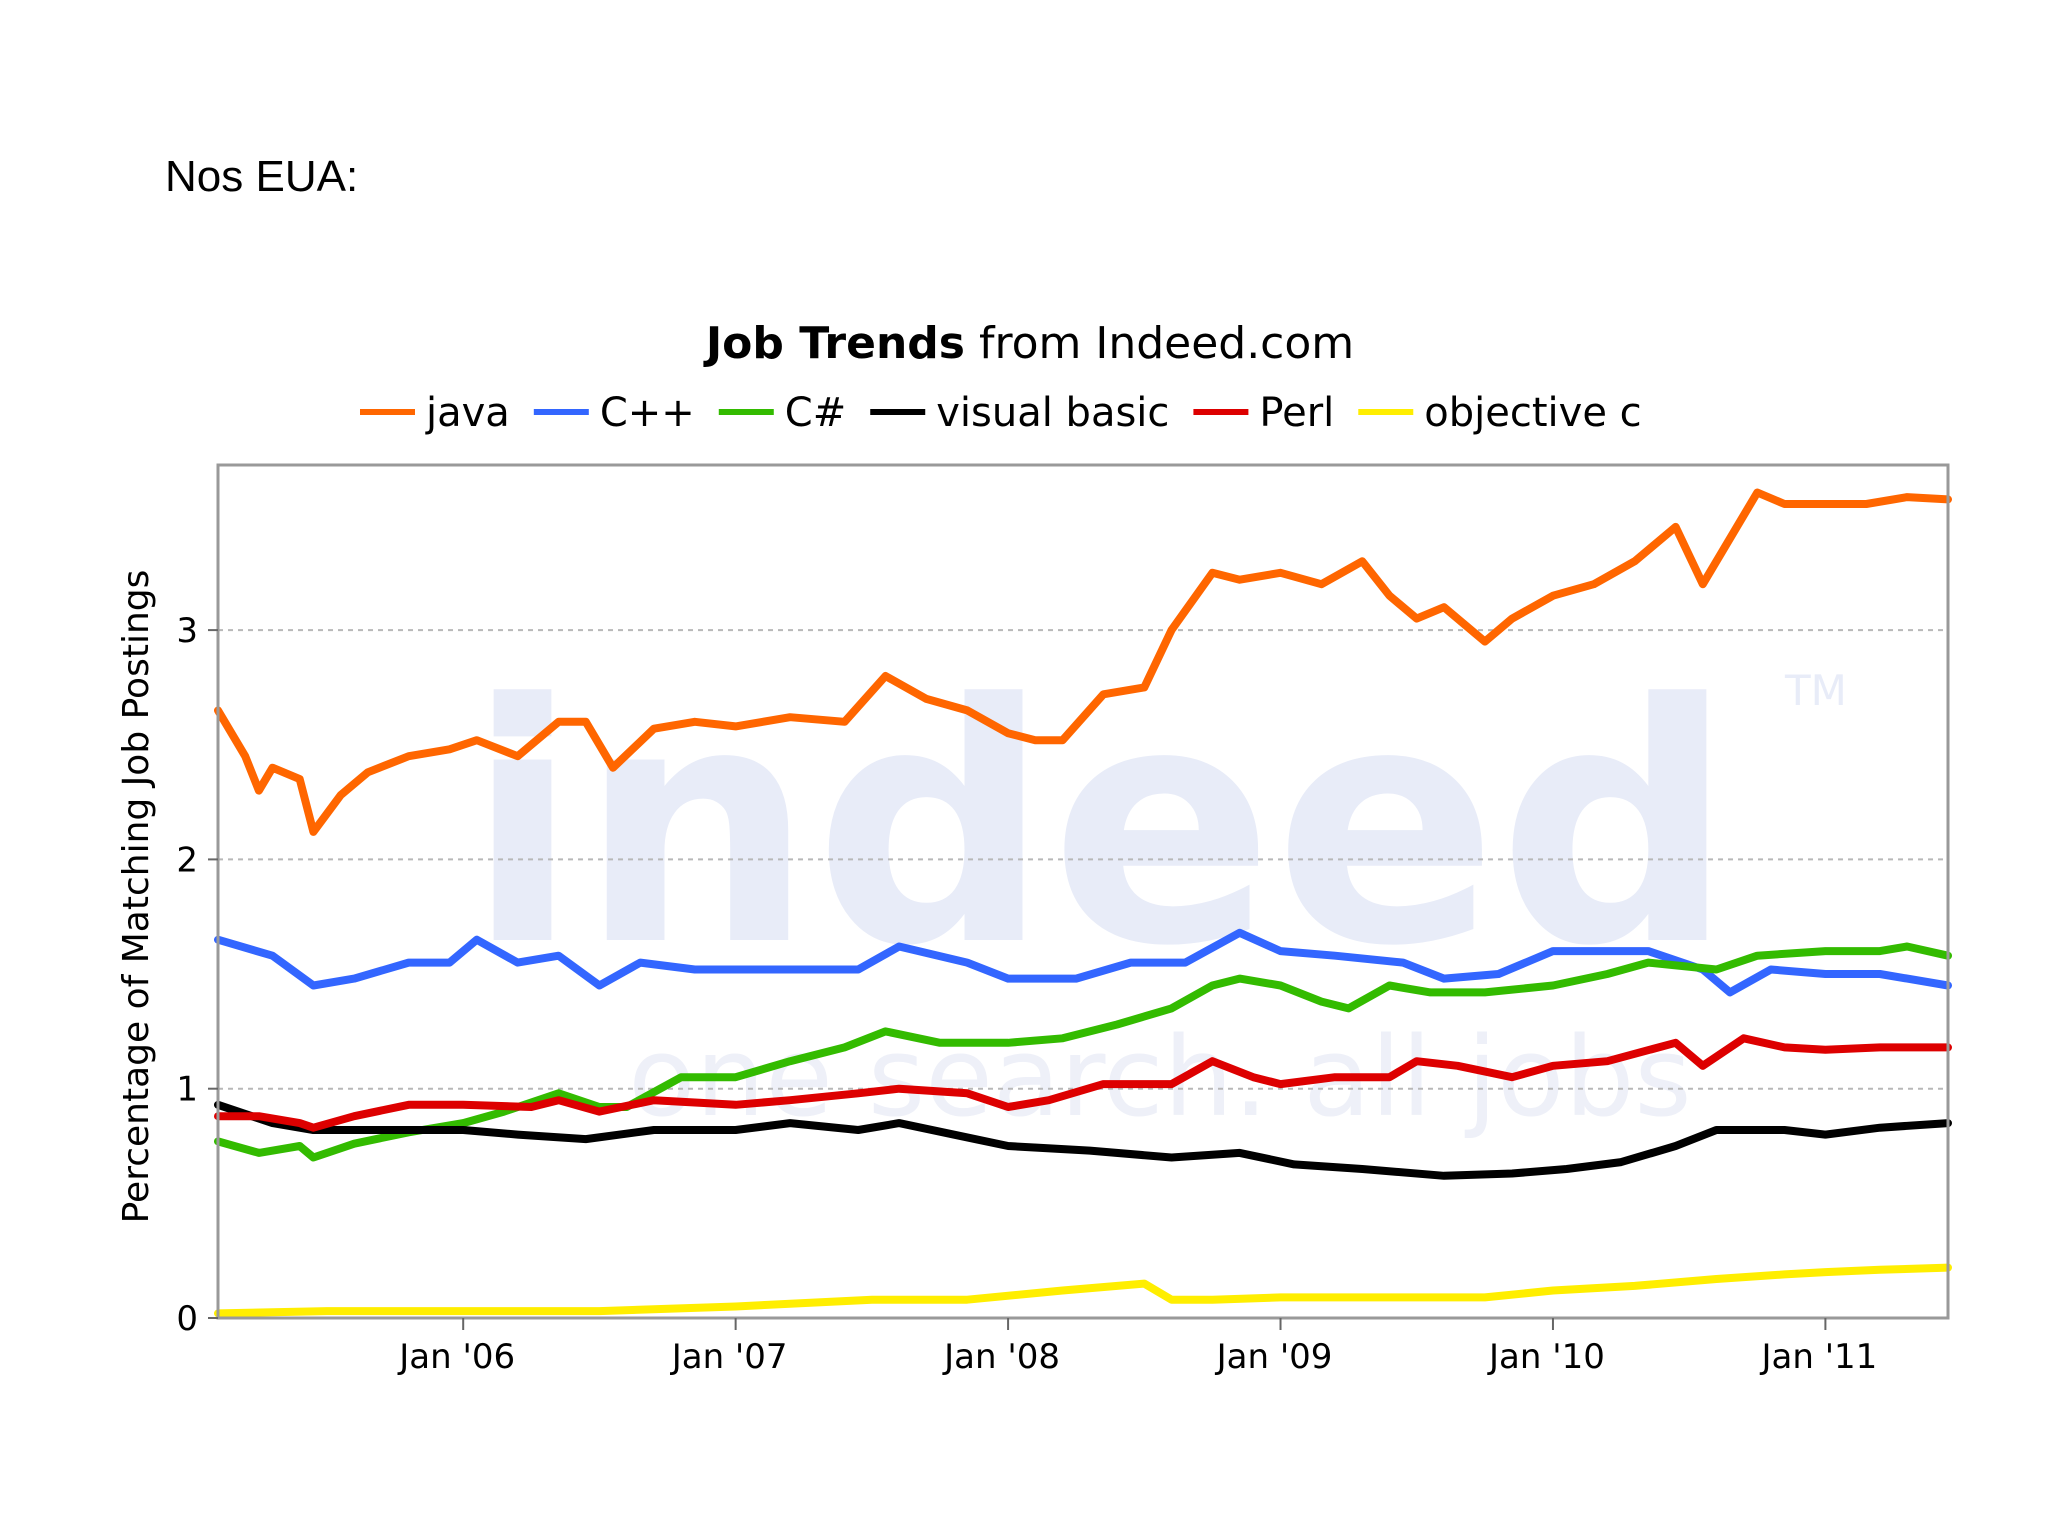 The width and height of the screenshot is (2048, 1540). I want to click on x-tick-label: Jan '11, so click(1818, 1357).